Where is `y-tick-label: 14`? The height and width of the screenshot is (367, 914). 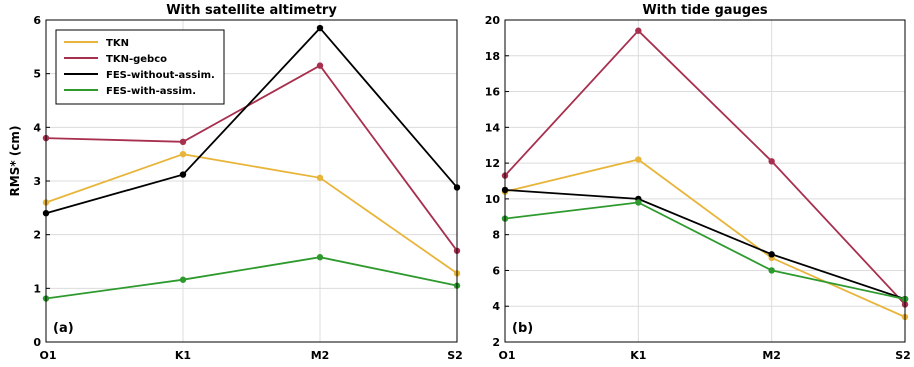
y-tick-label: 14 is located at coordinates (493, 127).